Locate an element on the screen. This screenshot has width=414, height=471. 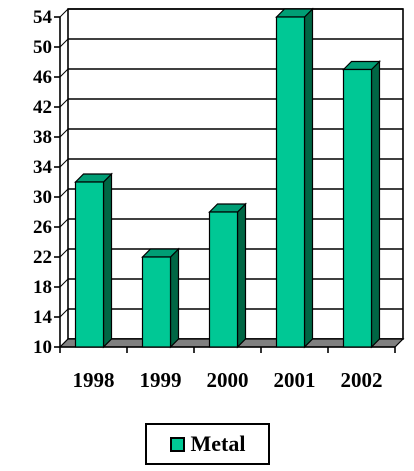
y-tick-label: 54 is located at coordinates (43, 17).